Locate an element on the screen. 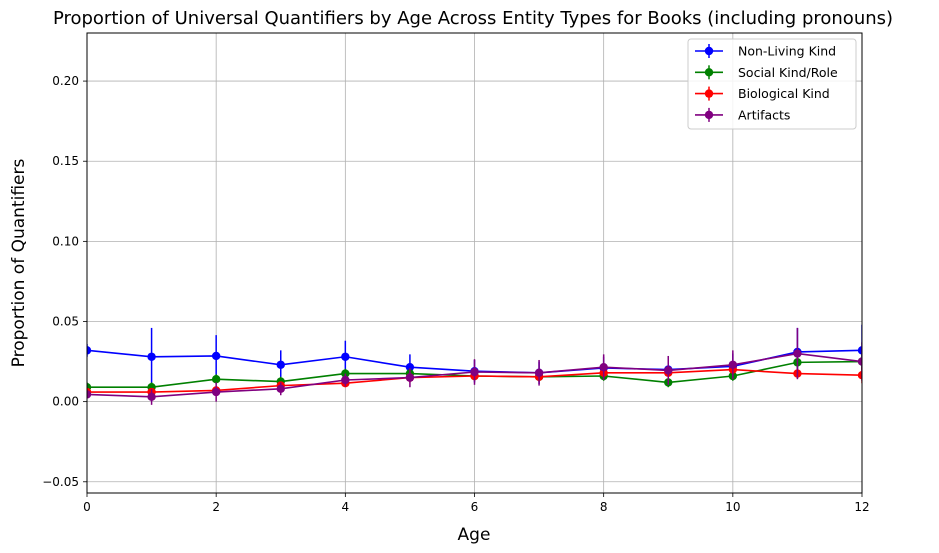 The width and height of the screenshot is (939, 553). x-tick-label: 12 is located at coordinates (861, 507).